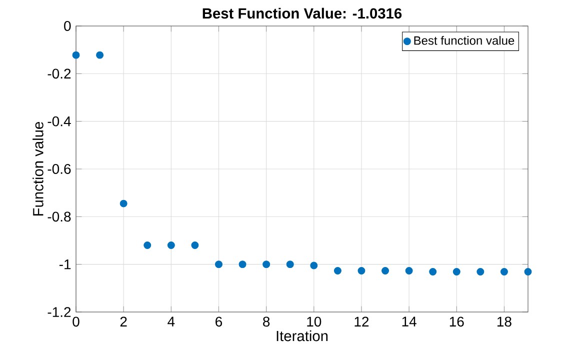 The width and height of the screenshot is (584, 352). What do you see at coordinates (266, 321) in the screenshot?
I see `x-tick-label: 8` at bounding box center [266, 321].